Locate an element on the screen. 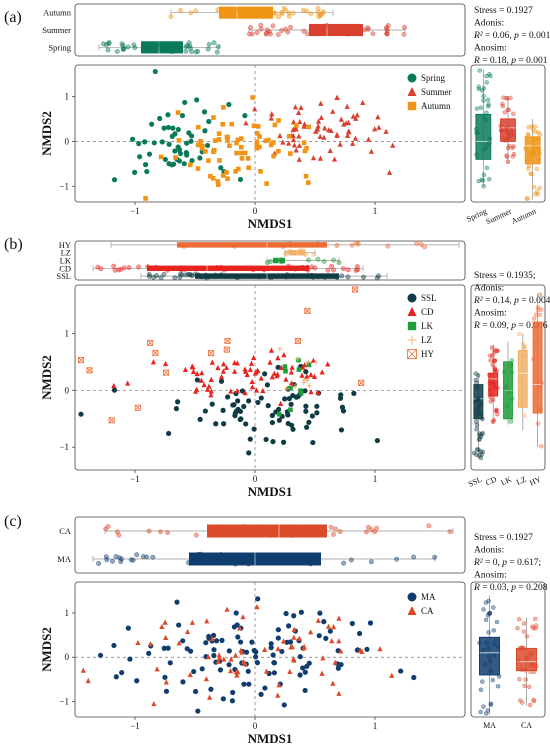 The height and width of the screenshot is (749, 550). side-boxplot-frame is located at coordinates (508, 377).